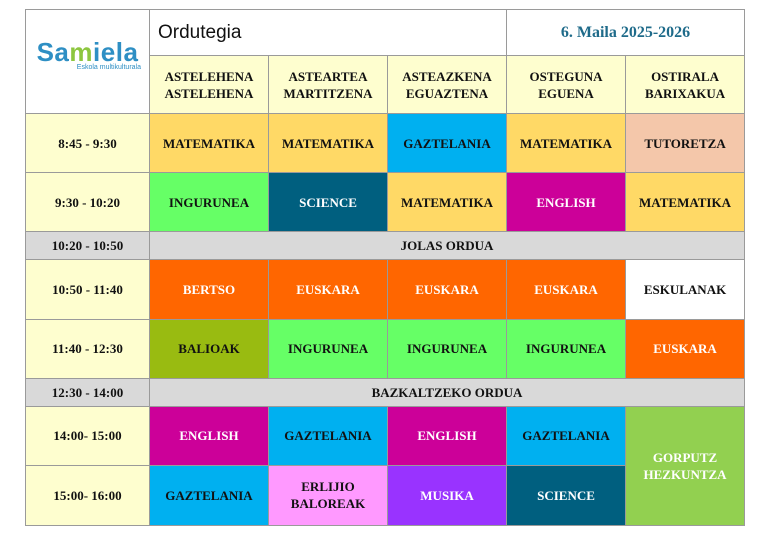  What do you see at coordinates (87, 289) in the screenshot?
I see `time-slot: 10:50 - 11:40` at bounding box center [87, 289].